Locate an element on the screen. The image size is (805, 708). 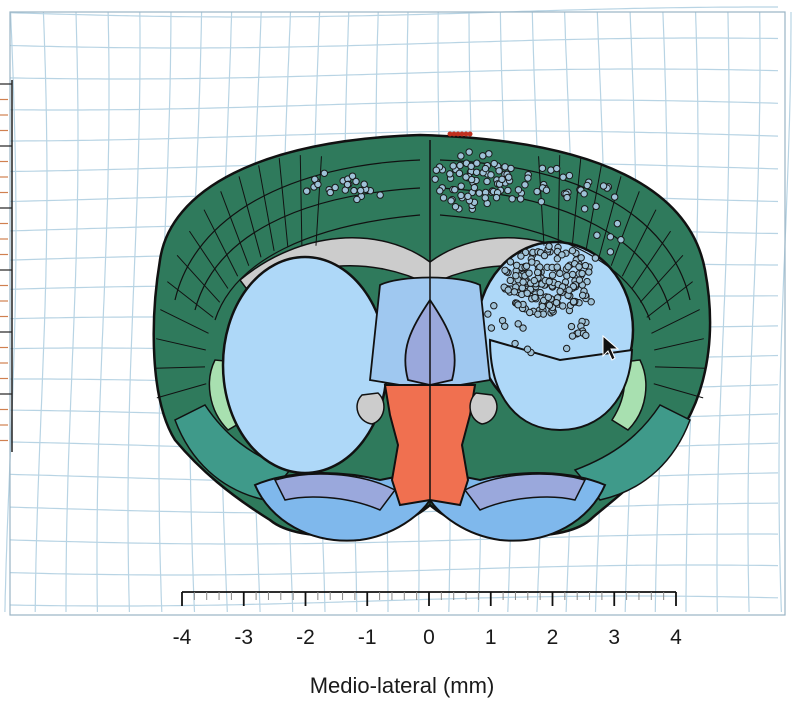
tick-label: 2 is located at coordinates (553, 637).